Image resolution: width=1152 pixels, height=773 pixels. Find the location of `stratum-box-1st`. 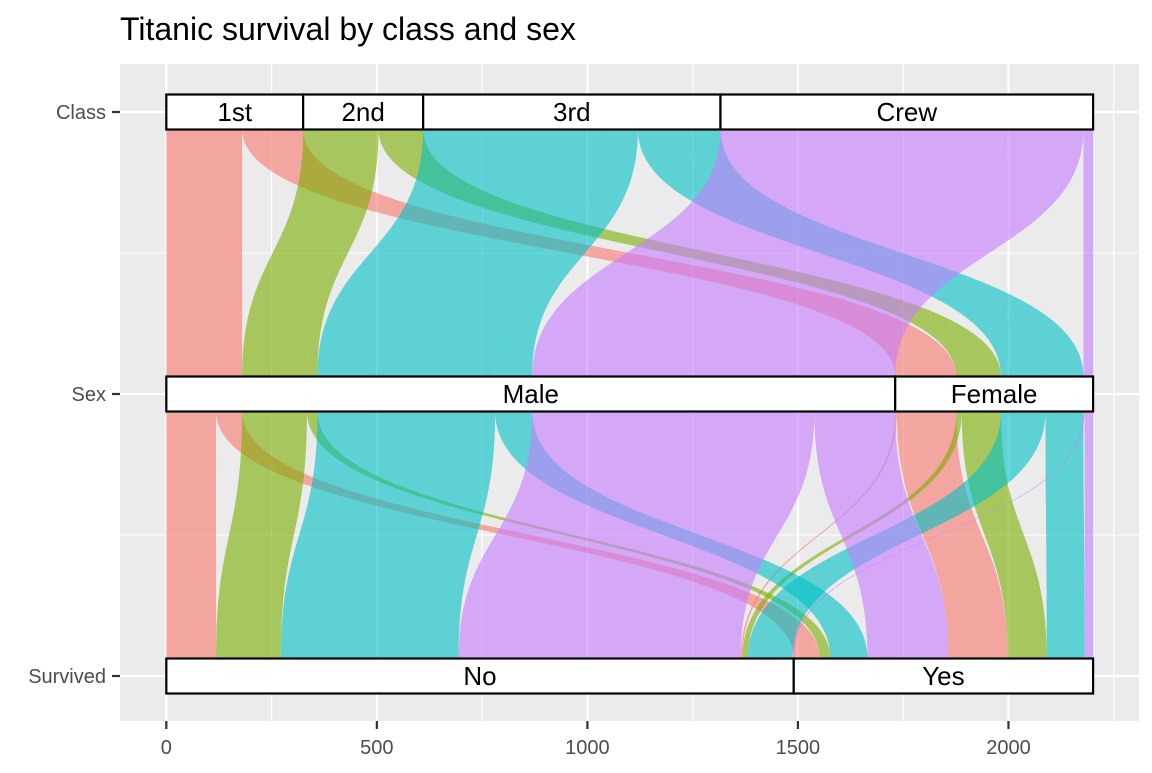

stratum-box-1st is located at coordinates (235, 112).